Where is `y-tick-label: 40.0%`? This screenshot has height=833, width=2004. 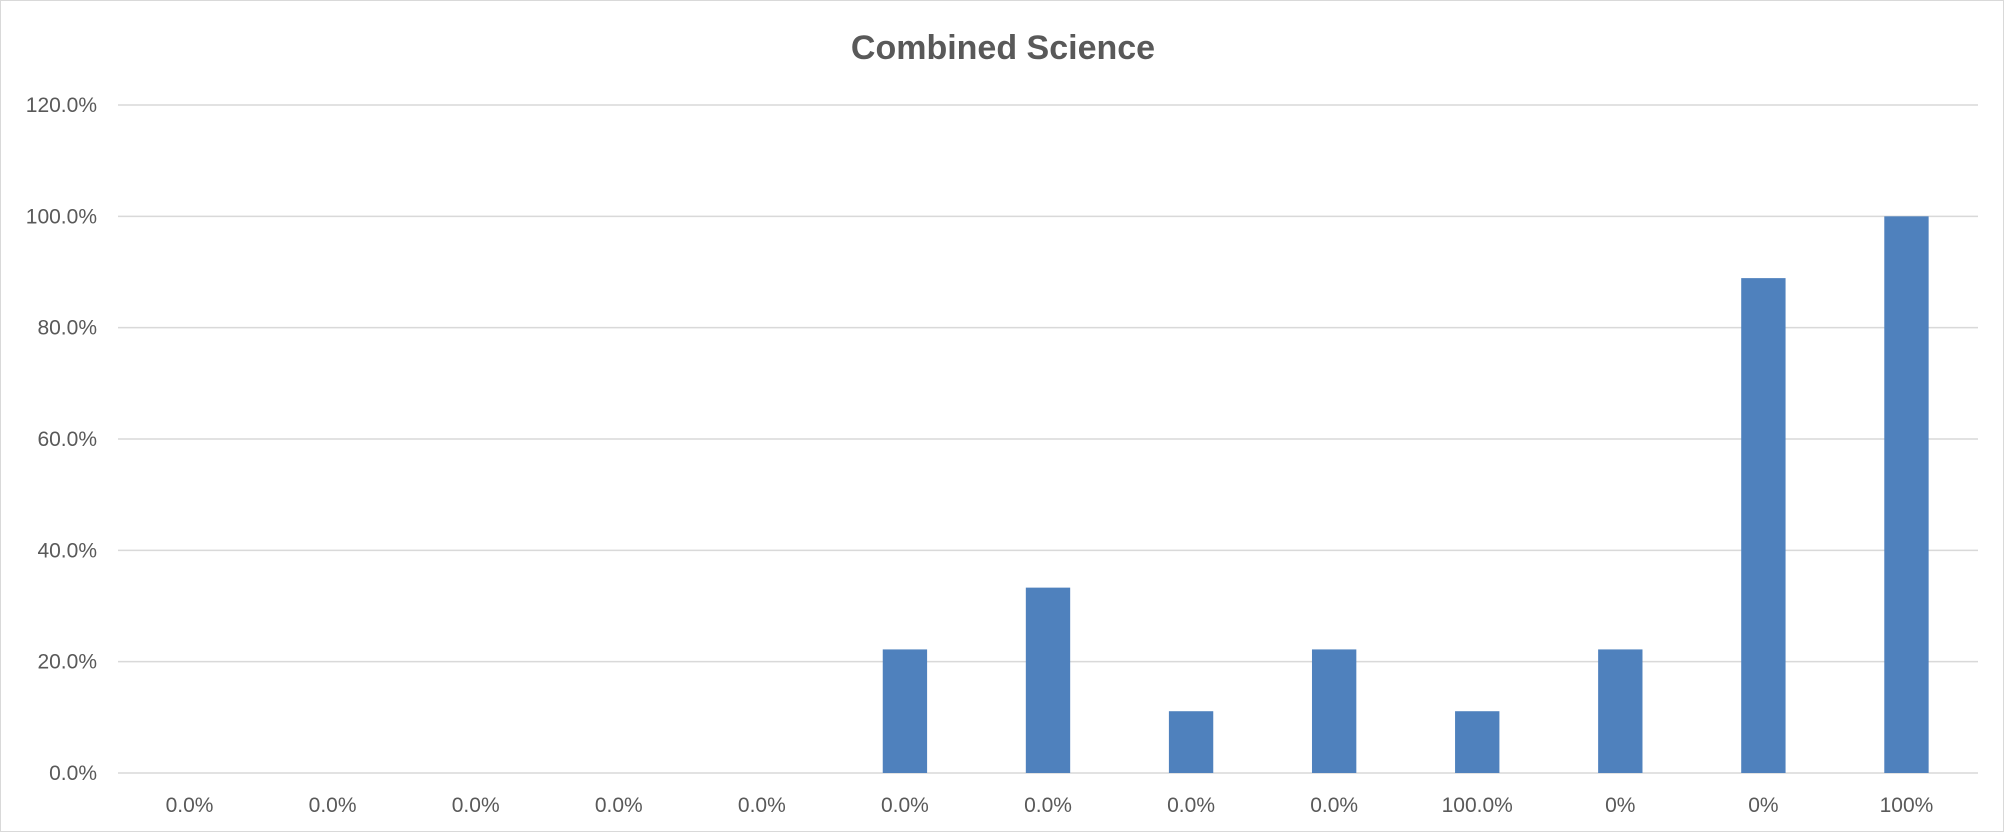 y-tick-label: 40.0% is located at coordinates (67, 550).